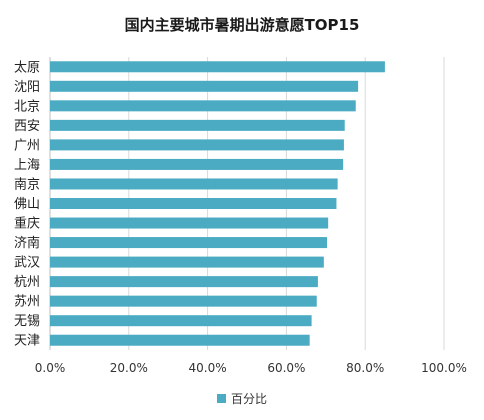 The image size is (484, 420). I want to click on x-tick-label: 20.0%, so click(129, 368).